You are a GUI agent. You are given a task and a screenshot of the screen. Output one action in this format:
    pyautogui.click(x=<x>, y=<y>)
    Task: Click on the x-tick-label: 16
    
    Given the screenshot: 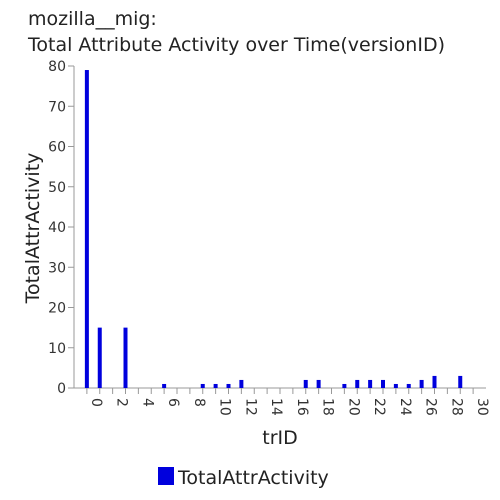 What is the action you would take?
    pyautogui.click(x=302, y=407)
    